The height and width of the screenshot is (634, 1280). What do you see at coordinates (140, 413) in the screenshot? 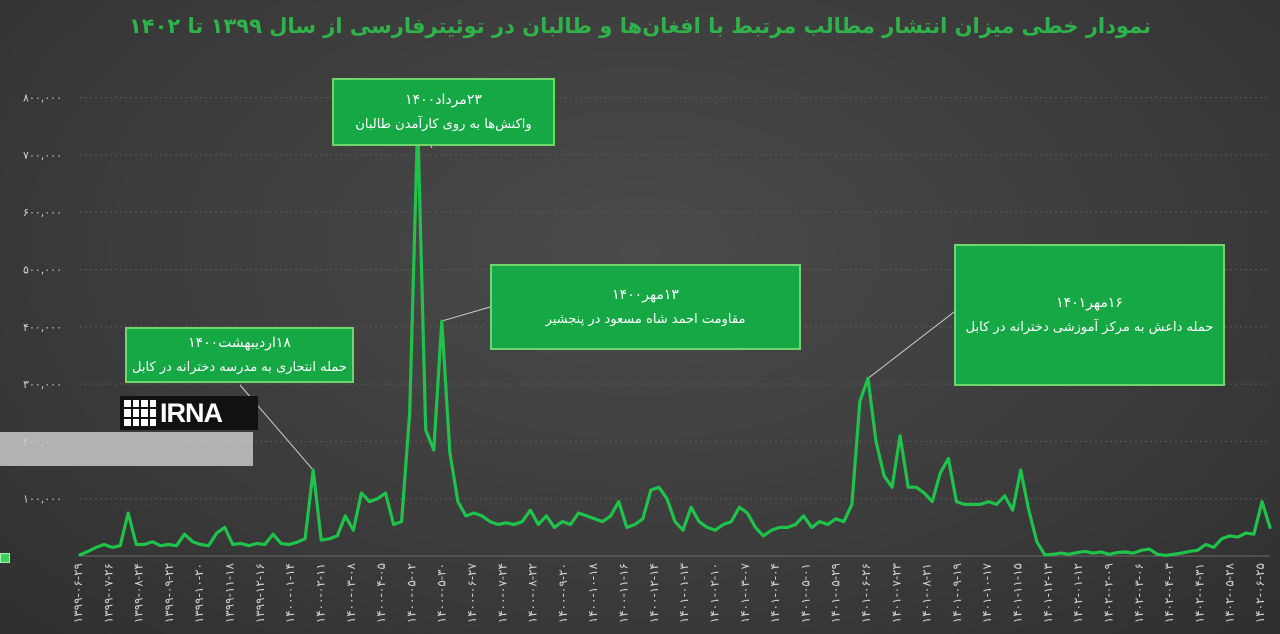
I see `irna-logo-mark-icon` at bounding box center [140, 413].